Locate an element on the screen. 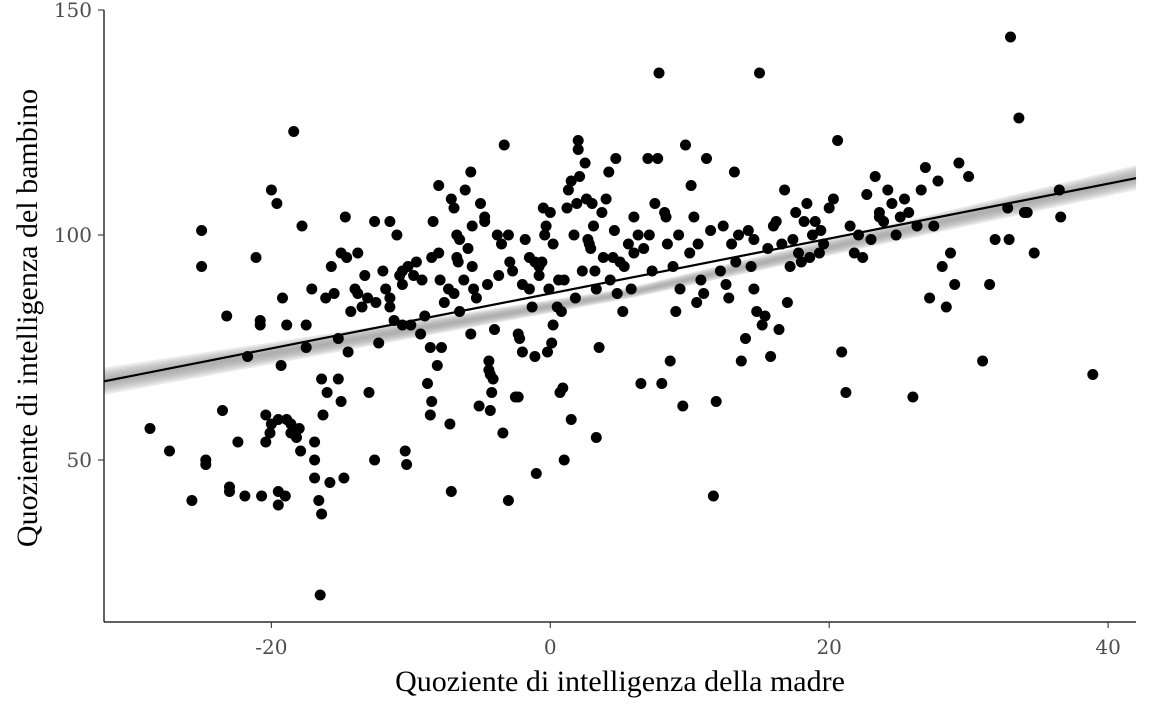 The height and width of the screenshot is (711, 1152). x-axis-title: Quoziente di intelligenza della madre is located at coordinates (620, 681).